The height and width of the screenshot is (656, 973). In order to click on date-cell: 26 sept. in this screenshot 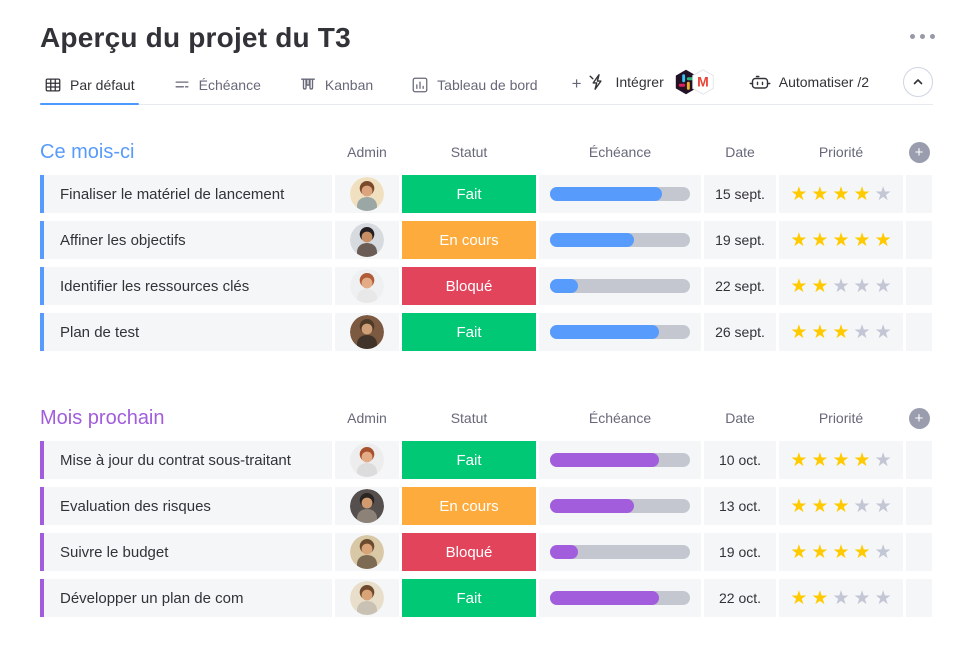, I will do `click(740, 332)`.